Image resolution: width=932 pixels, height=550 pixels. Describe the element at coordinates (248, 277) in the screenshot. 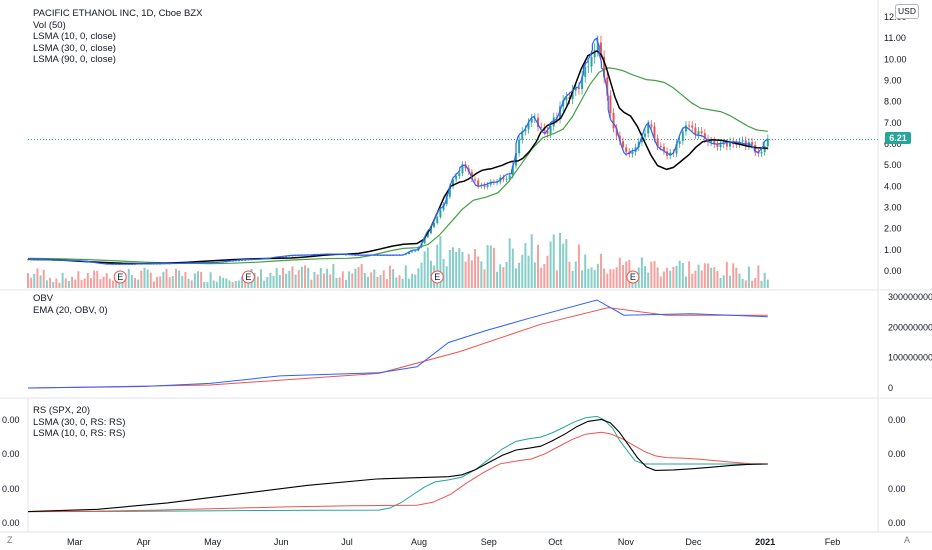

I see `earnings-marker: E` at that location.